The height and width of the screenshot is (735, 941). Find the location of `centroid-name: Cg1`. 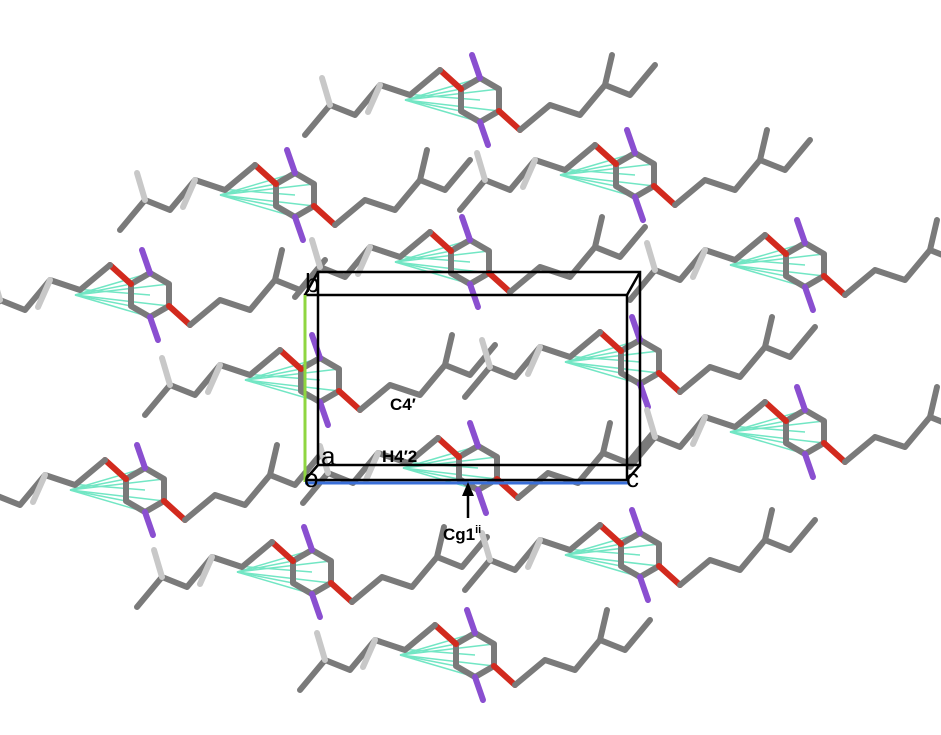

centroid-name: Cg1 is located at coordinates (459, 534).